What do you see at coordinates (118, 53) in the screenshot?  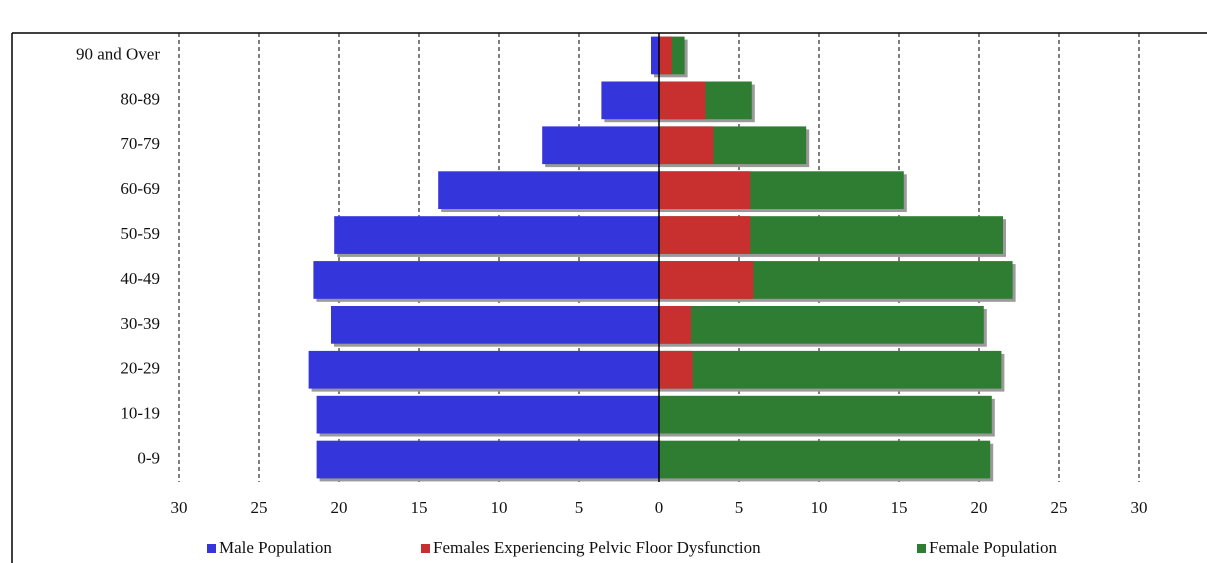 I see `y-tick-label: 90 and Over` at bounding box center [118, 53].